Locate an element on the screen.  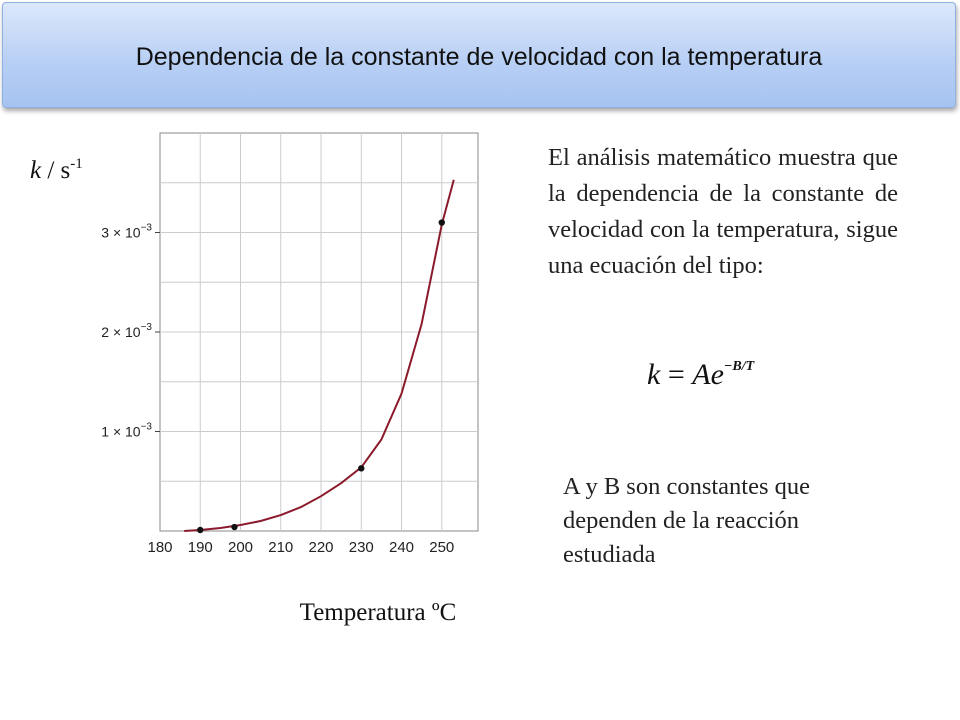
y-tick-label-base: 1 × 10 is located at coordinates (121, 432).